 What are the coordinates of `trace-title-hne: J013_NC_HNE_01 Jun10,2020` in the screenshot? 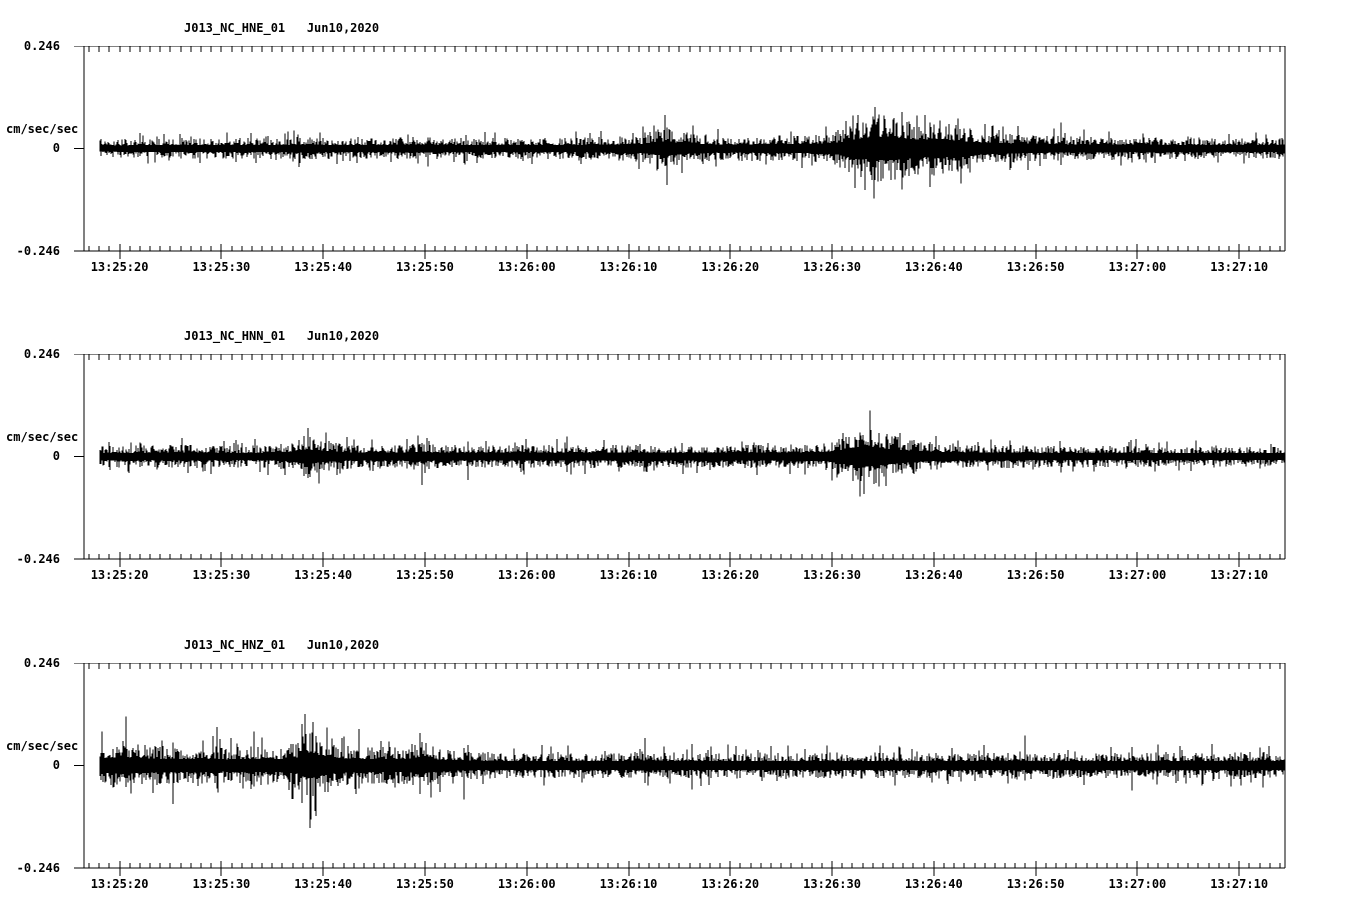 It's located at (282, 28).